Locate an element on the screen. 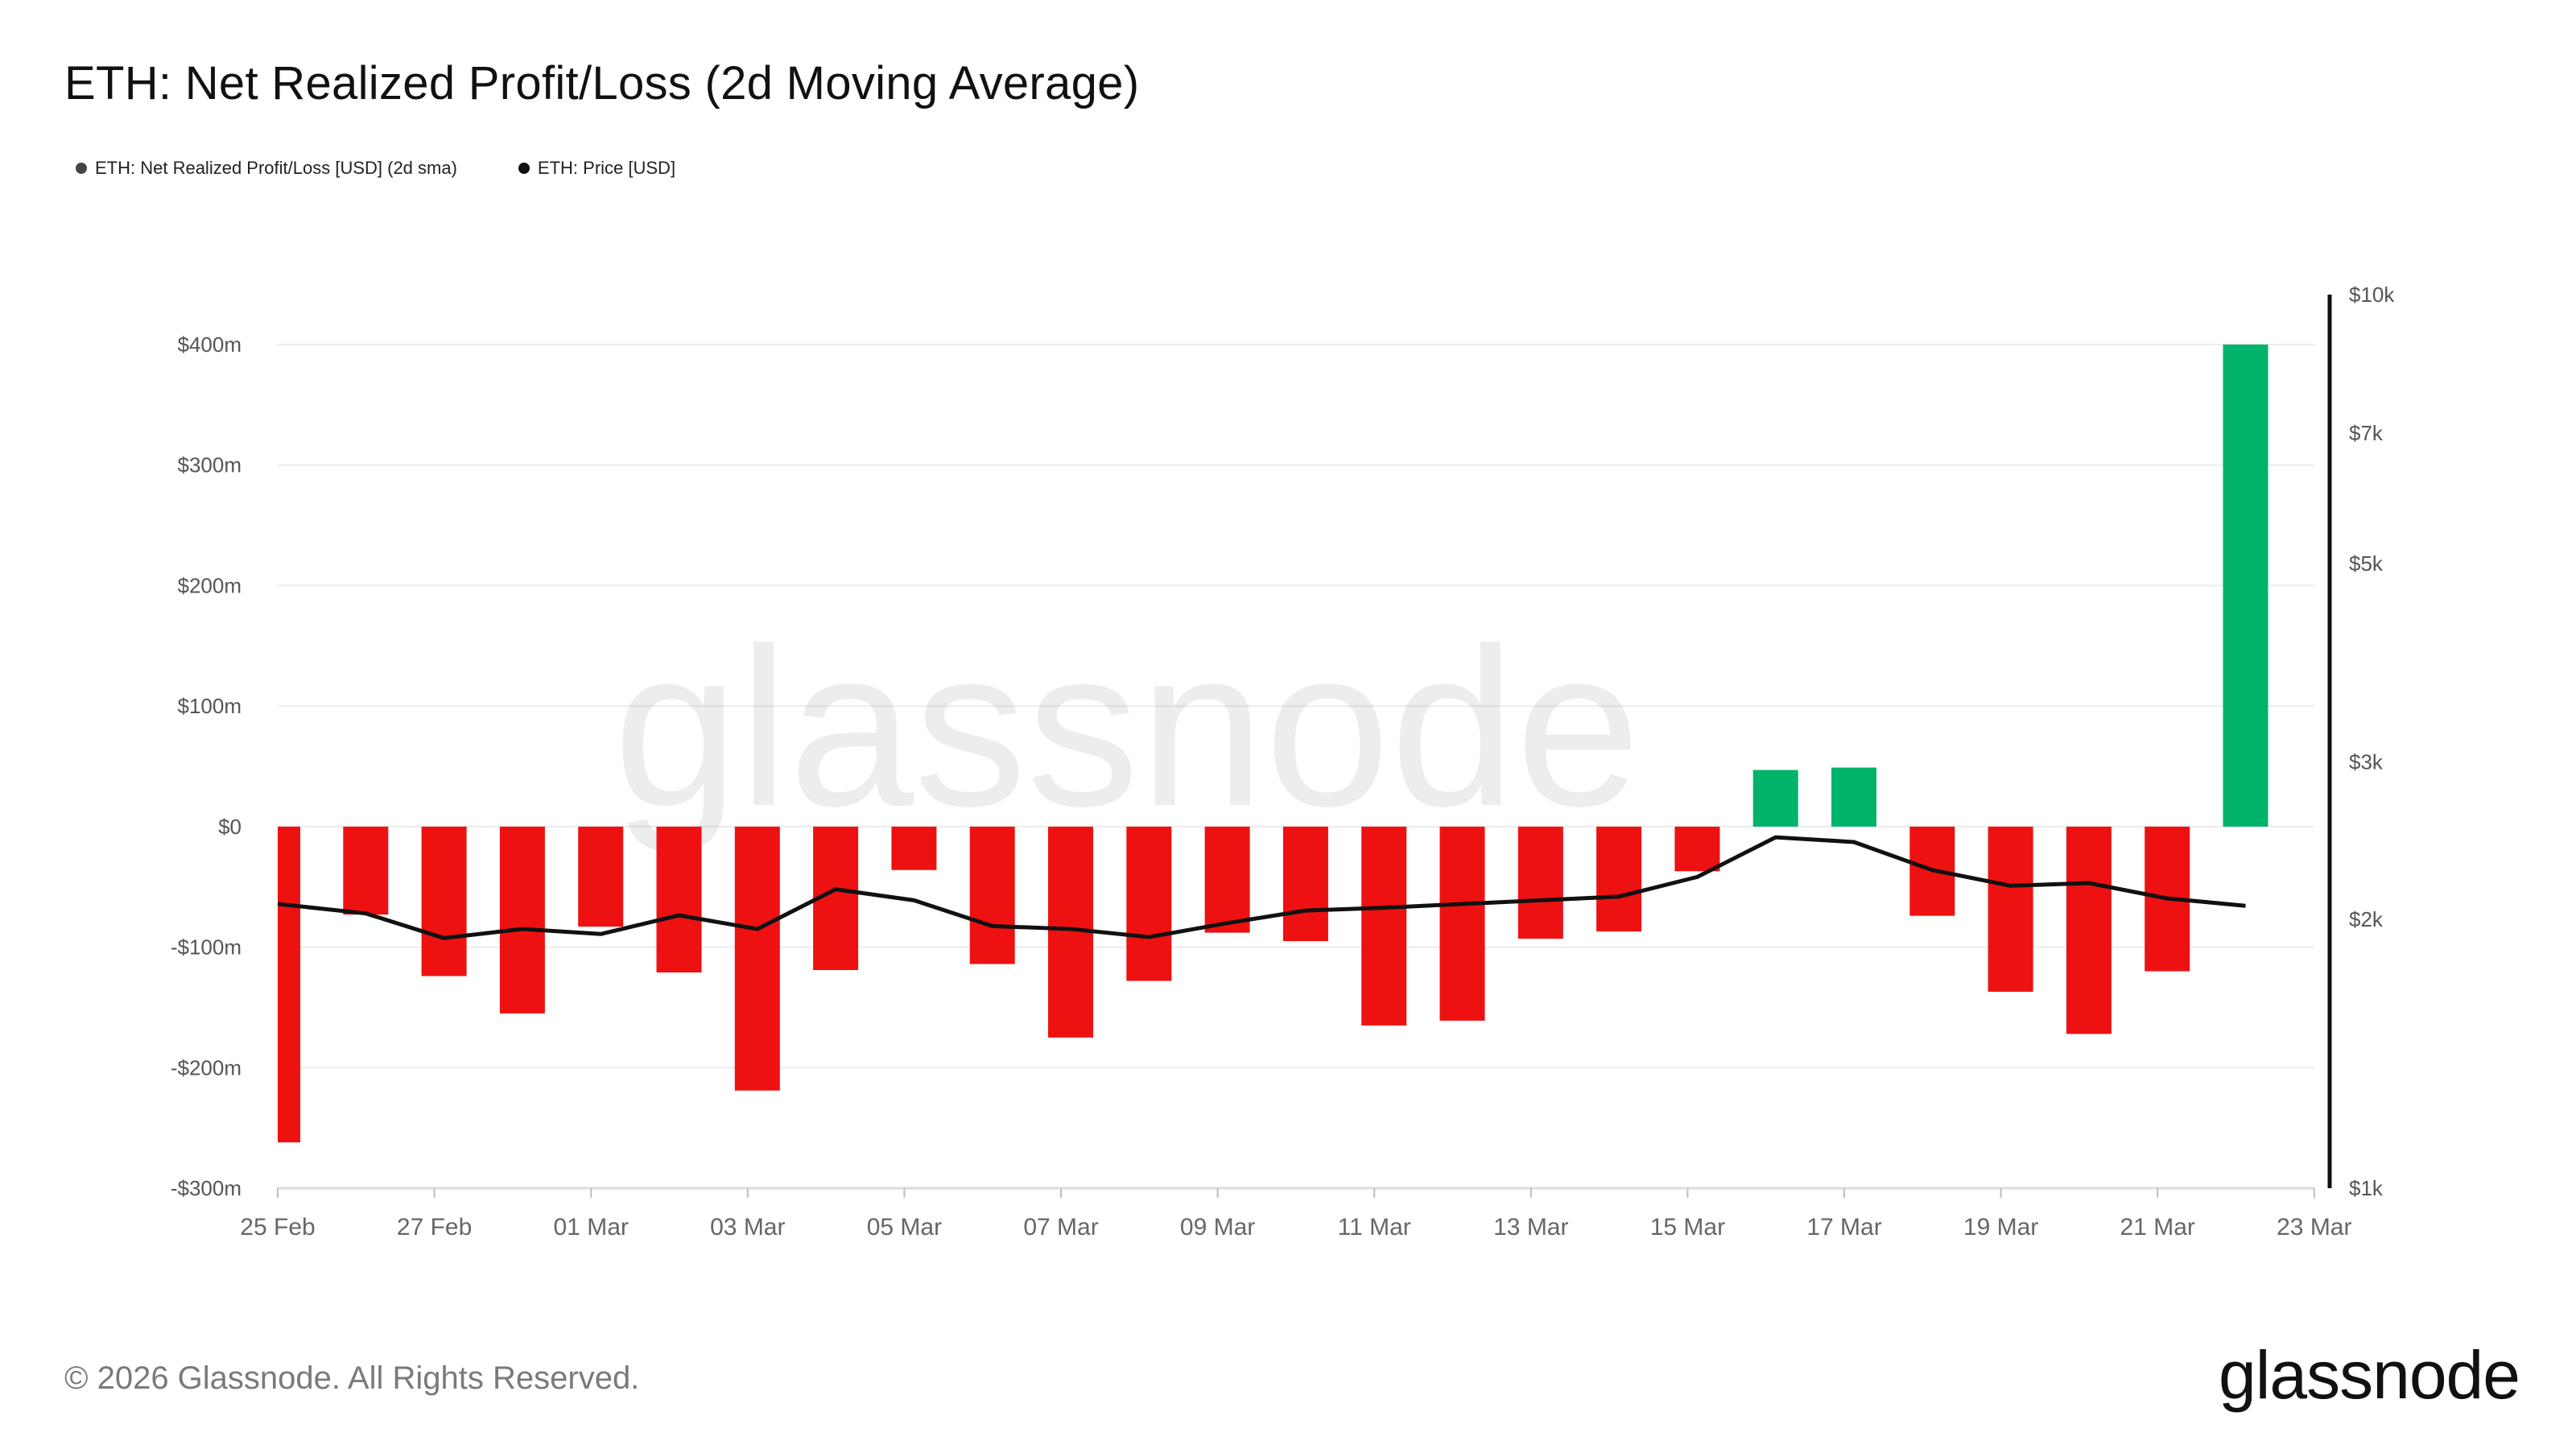 The width and height of the screenshot is (2576, 1449). y-tick-label: -$200m is located at coordinates (206, 1067).